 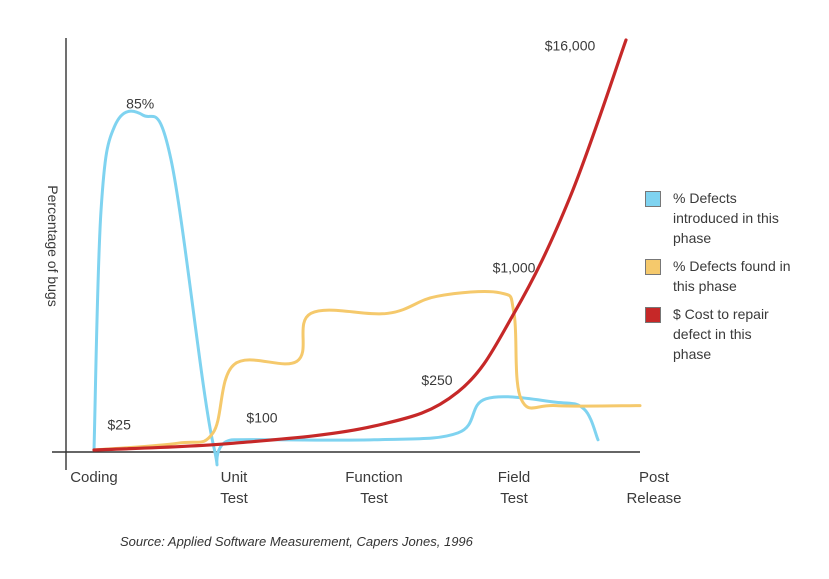 I want to click on legend-swatch-found, so click(x=653, y=267).